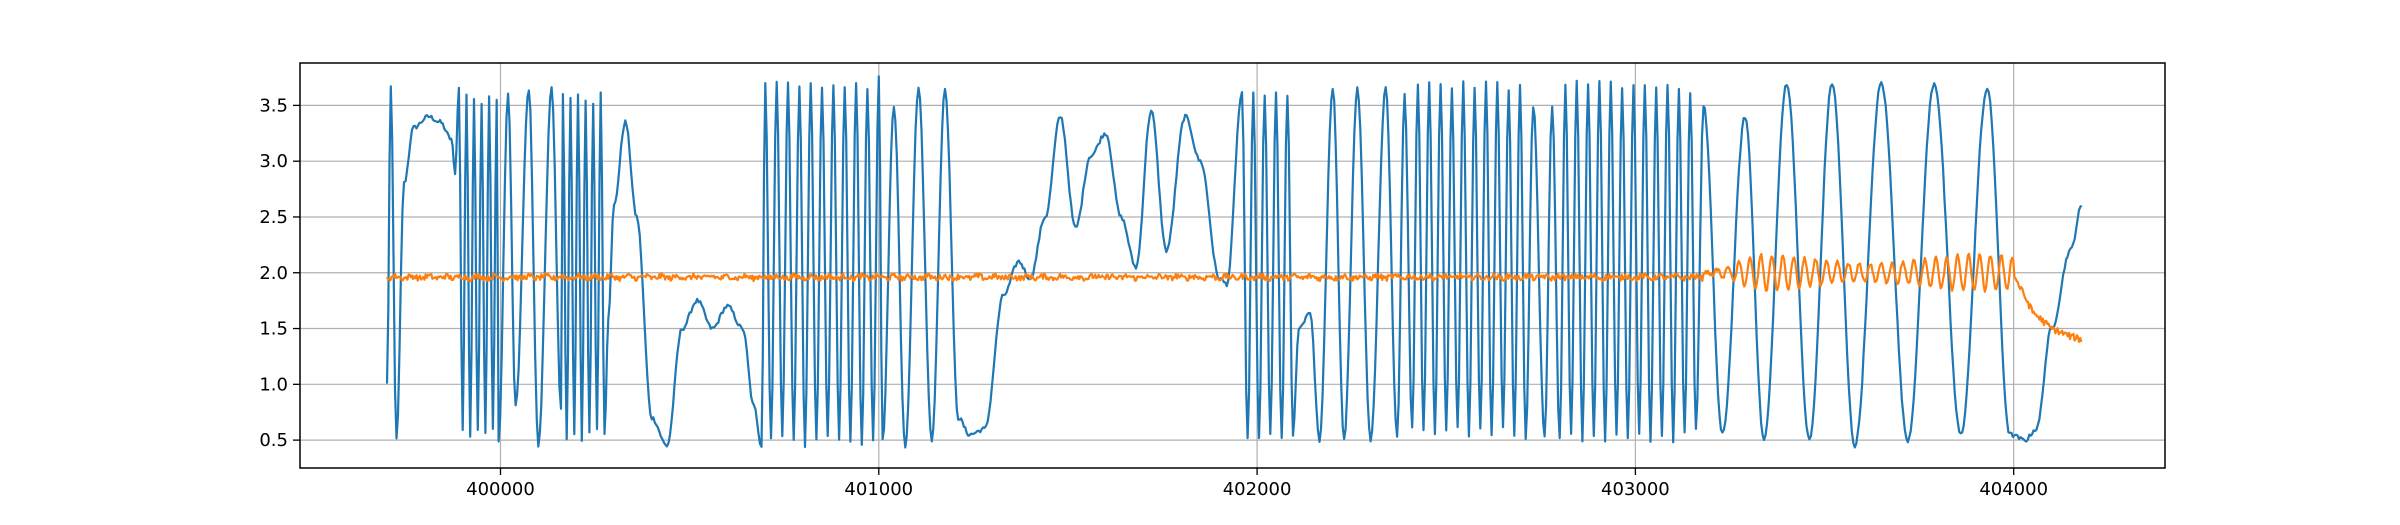 The image size is (2400, 525). Describe the element at coordinates (273, 273) in the screenshot. I see `y-tick-label: 2.0` at that location.